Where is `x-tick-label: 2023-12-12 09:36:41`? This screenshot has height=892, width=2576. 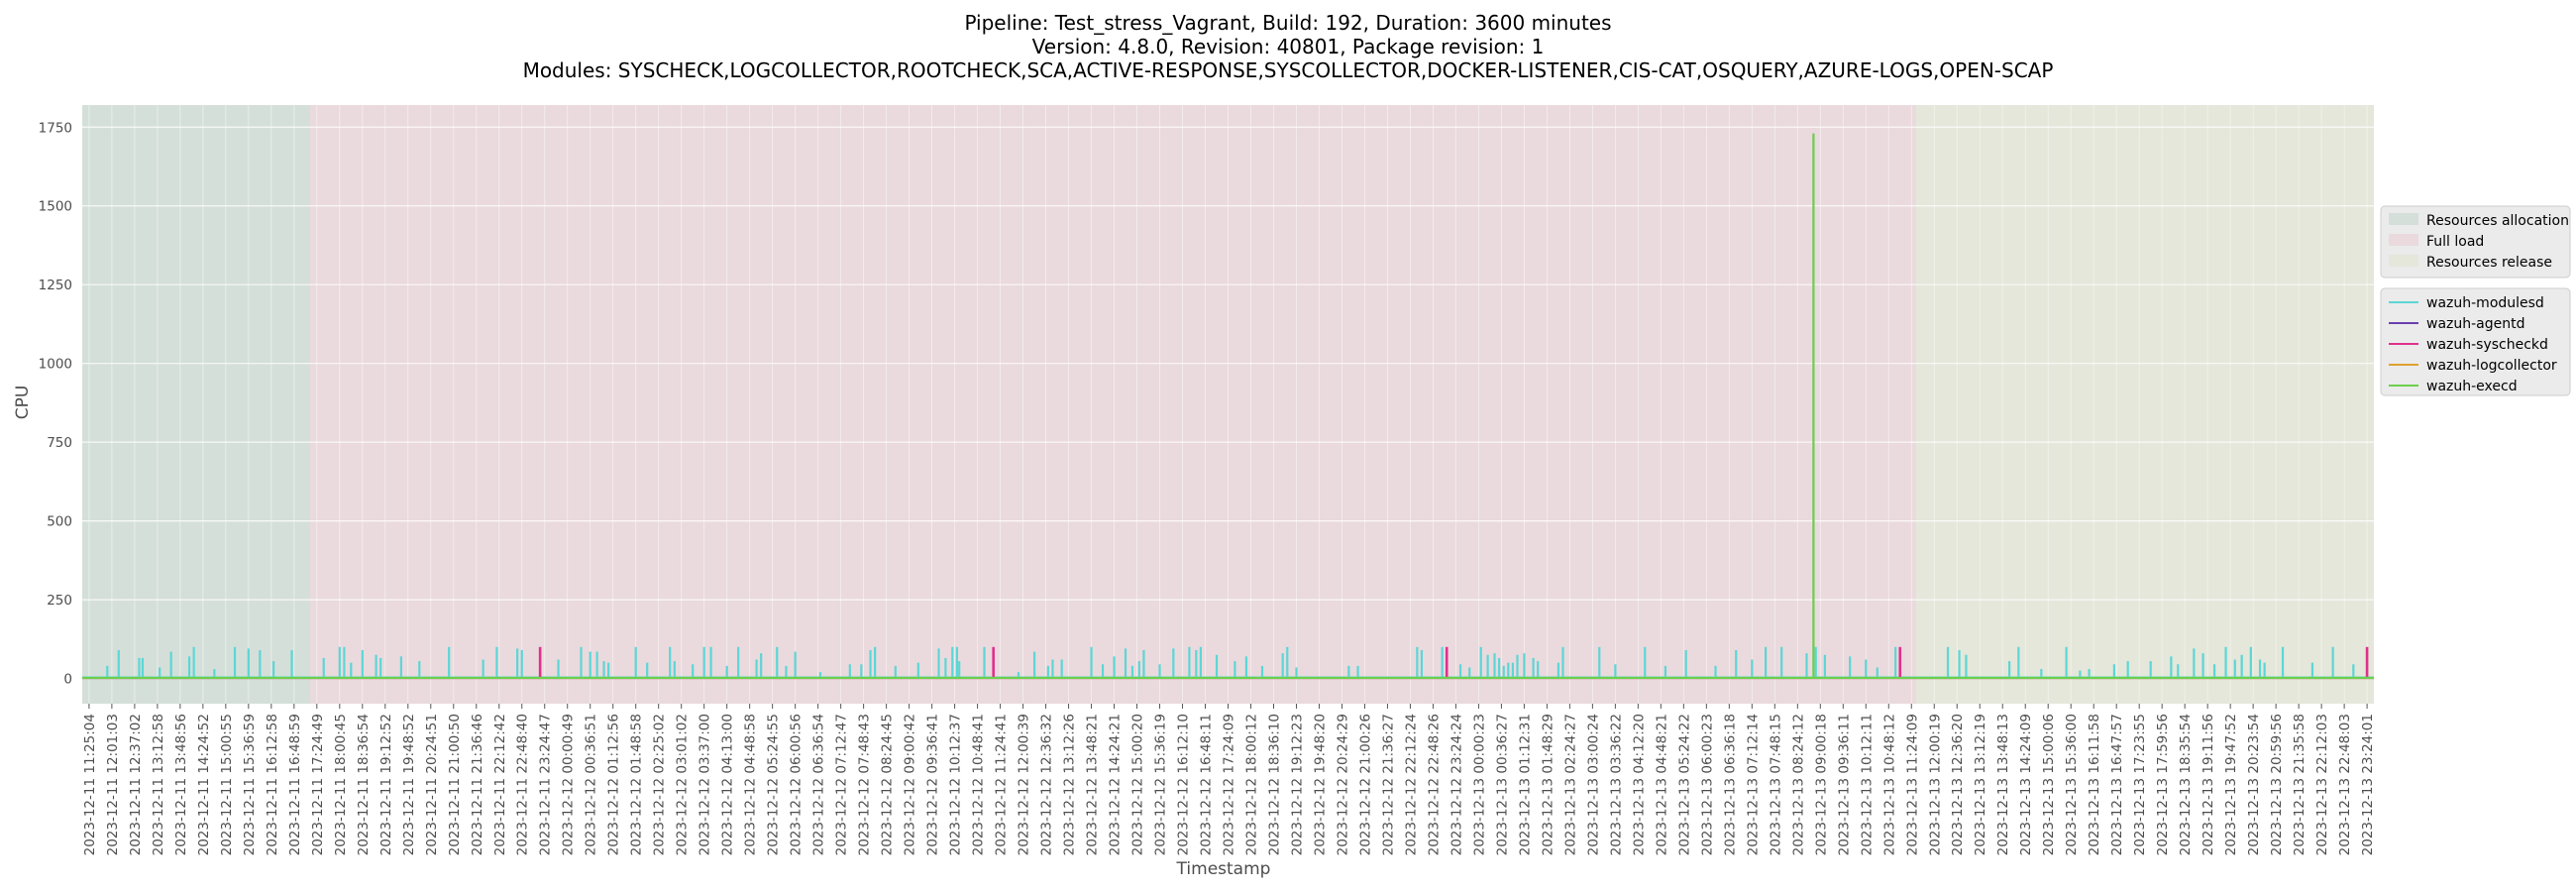 x-tick-label: 2023-12-12 09:36:41 is located at coordinates (933, 784).